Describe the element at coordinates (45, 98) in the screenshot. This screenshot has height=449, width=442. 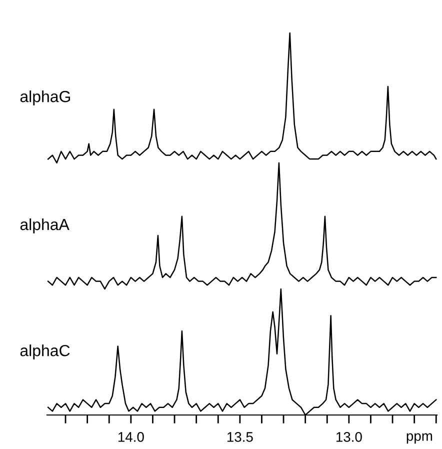
I see `text: alphaG` at that location.